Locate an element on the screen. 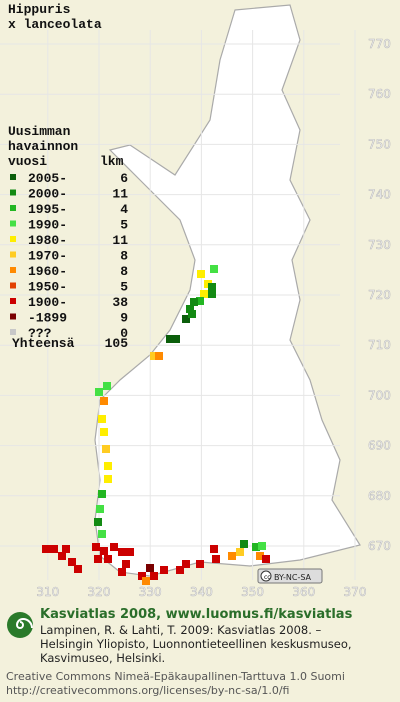 The image size is (400, 702). legend-heading: havainnon is located at coordinates (43, 146).